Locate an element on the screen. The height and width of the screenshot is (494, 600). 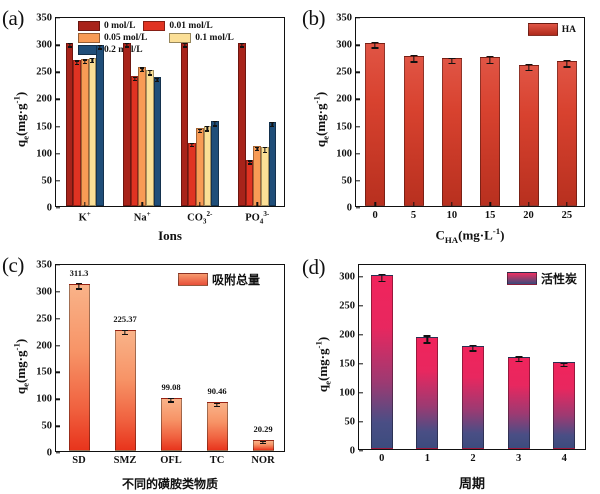
bar-Na+-0.1 mol/L is located at coordinates (150, 138).